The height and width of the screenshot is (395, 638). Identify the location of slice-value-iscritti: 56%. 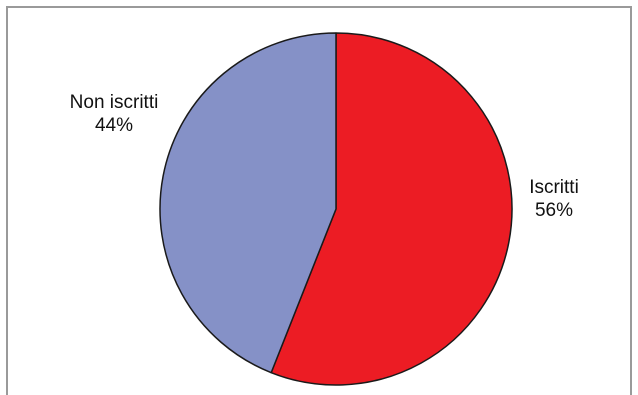
(554, 210).